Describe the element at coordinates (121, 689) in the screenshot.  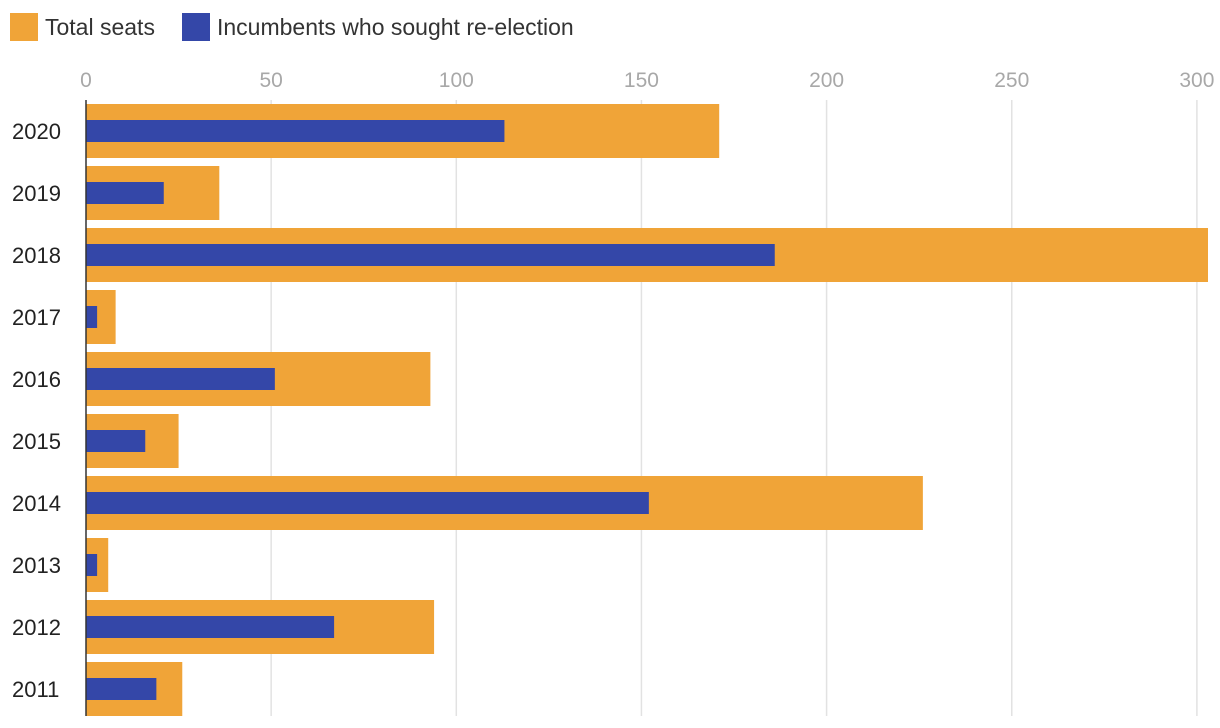
I see `bar-incumbents-2011` at that location.